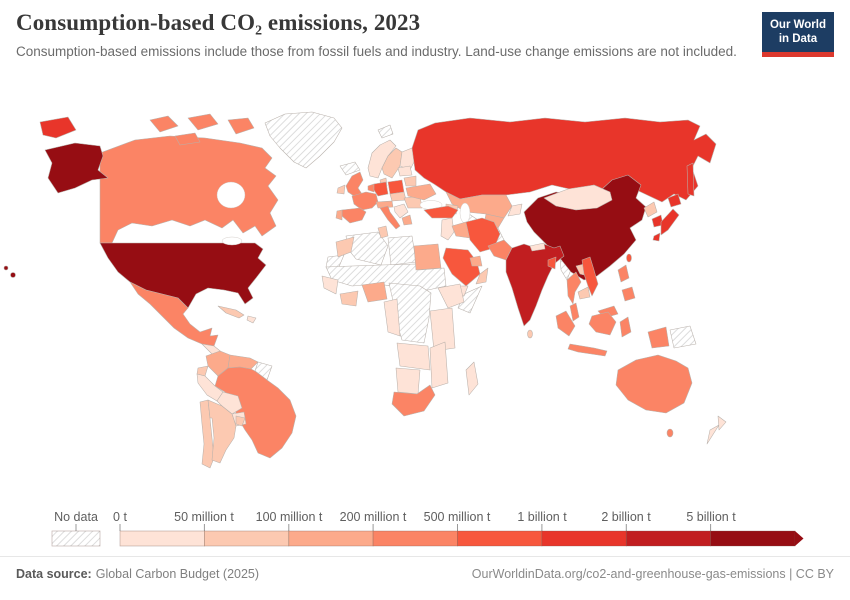  Describe the element at coordinates (690, 179) in the screenshot. I see `country-russia-sakhalin` at that location.